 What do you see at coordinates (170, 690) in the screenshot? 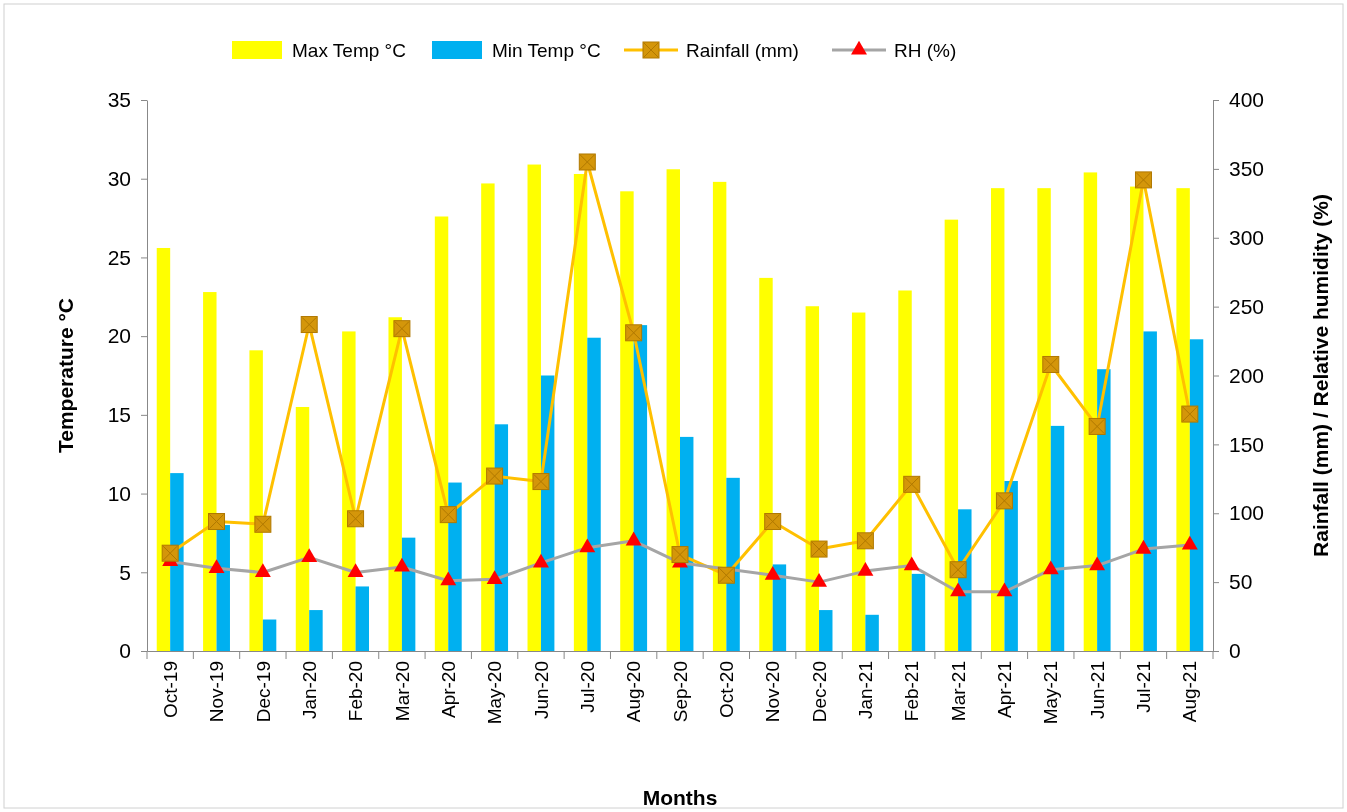
I see `x-tick-label: Oct-19` at bounding box center [170, 690].